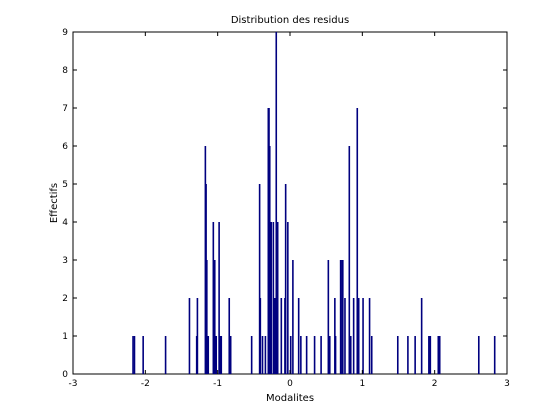  I want to click on y-tick-label: 3, so click(65, 261).